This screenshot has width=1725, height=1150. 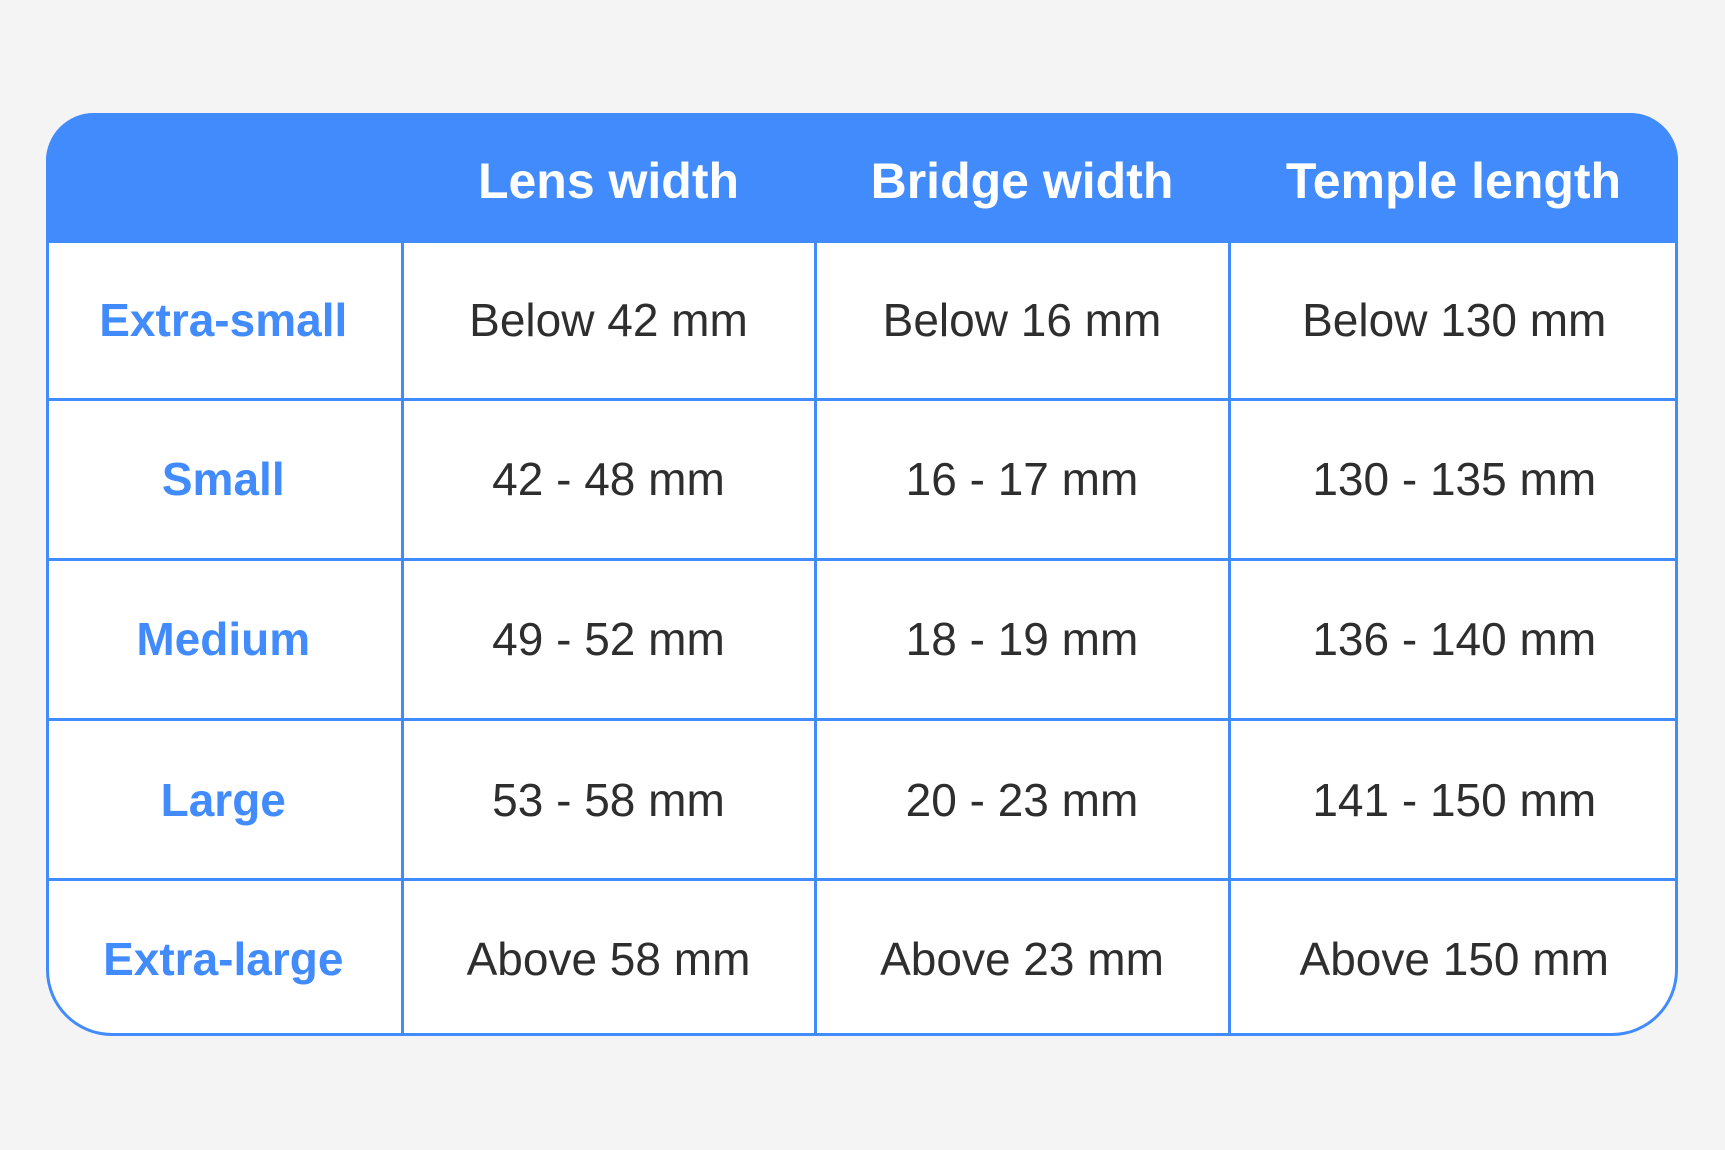 What do you see at coordinates (1022, 800) in the screenshot?
I see `bridge-width-cell: 20 - 23 mm` at bounding box center [1022, 800].